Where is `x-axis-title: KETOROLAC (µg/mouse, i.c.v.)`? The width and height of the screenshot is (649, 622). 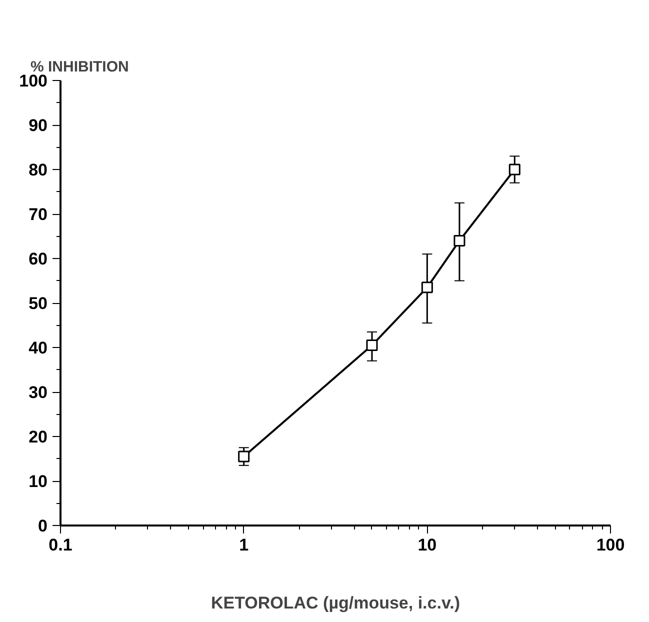
x-axis-title: KETOROLAC (µg/mouse, i.c.v.) is located at coordinates (335, 603).